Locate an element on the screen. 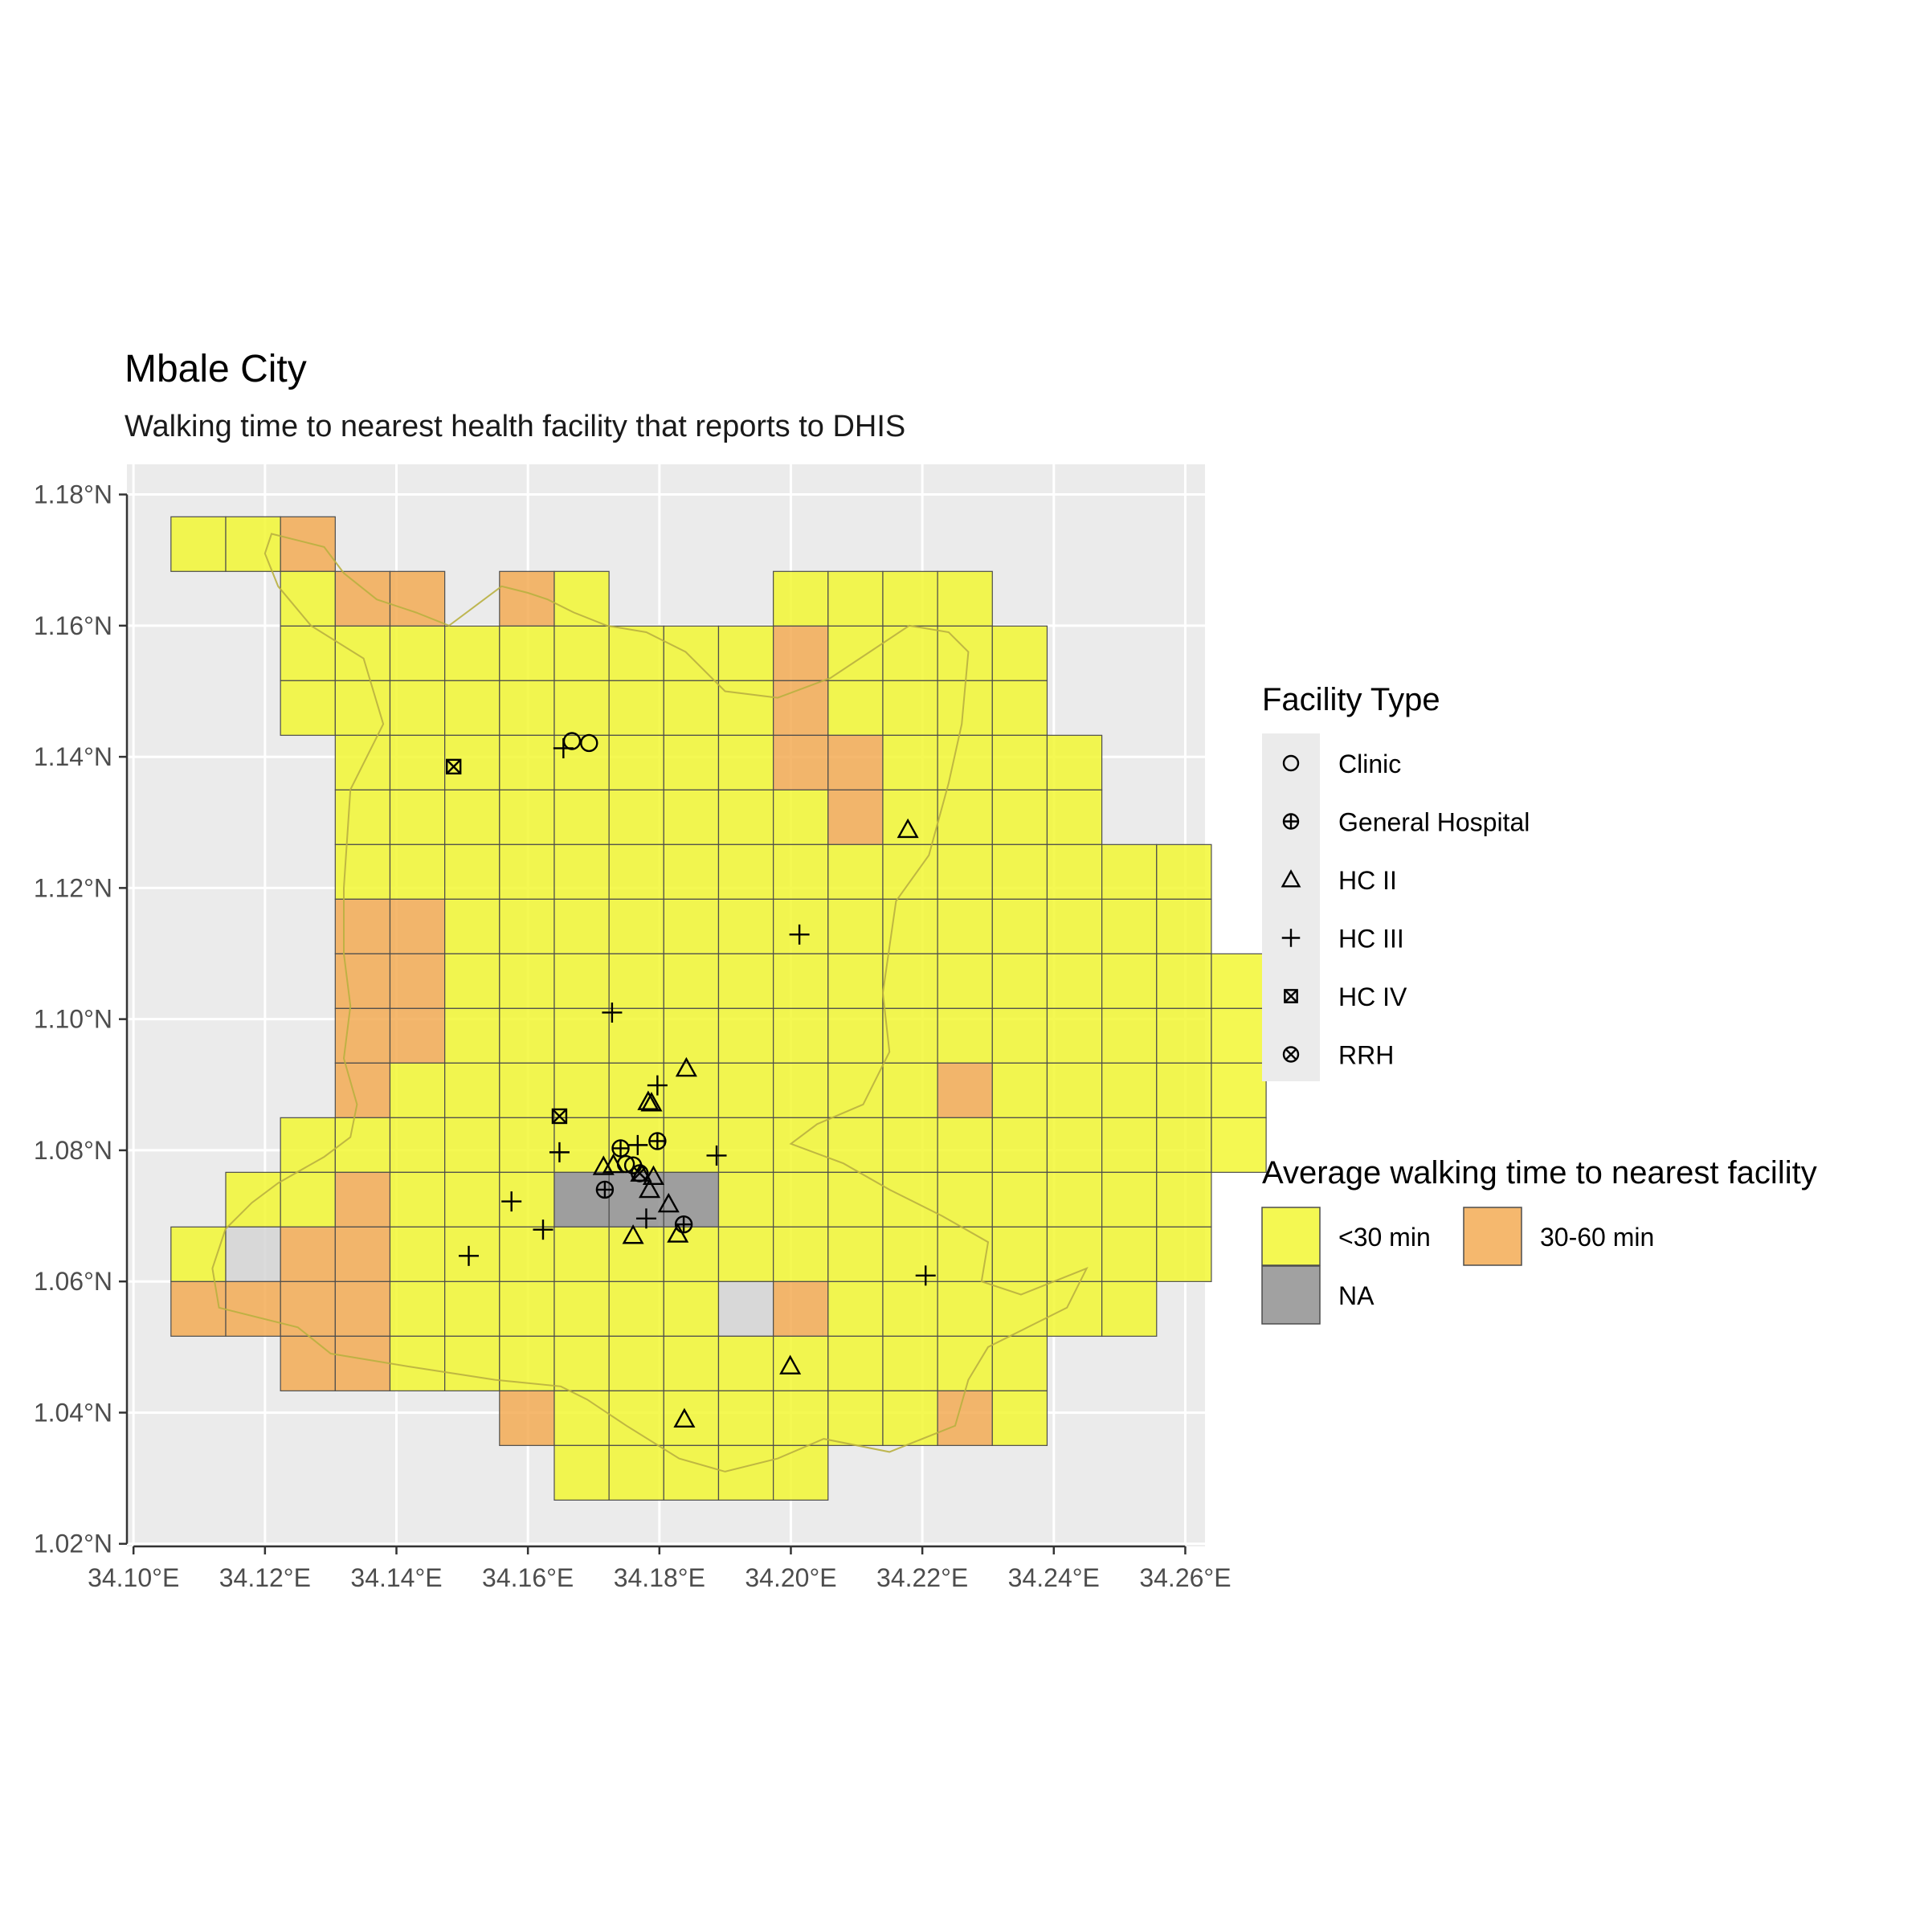 This screenshot has height=1932, width=1928. hc4-square is located at coordinates (1291, 996).